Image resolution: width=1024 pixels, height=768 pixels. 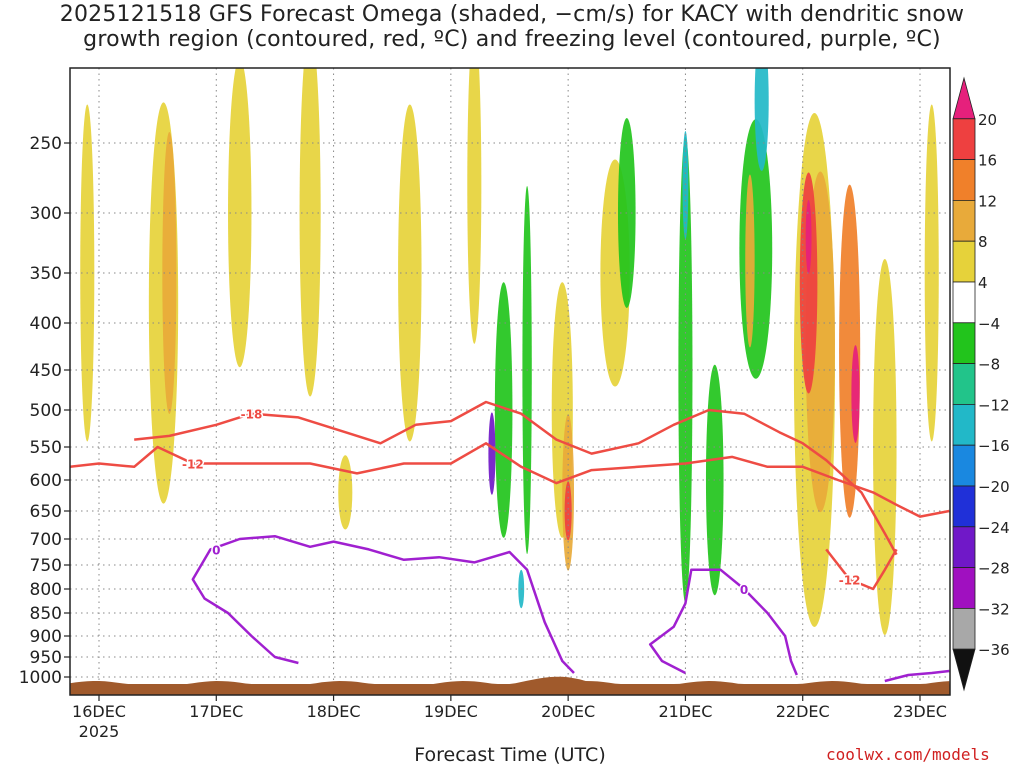 What do you see at coordinates (994, 487) in the screenshot?
I see `colorbar-label-9: −20` at bounding box center [994, 487].